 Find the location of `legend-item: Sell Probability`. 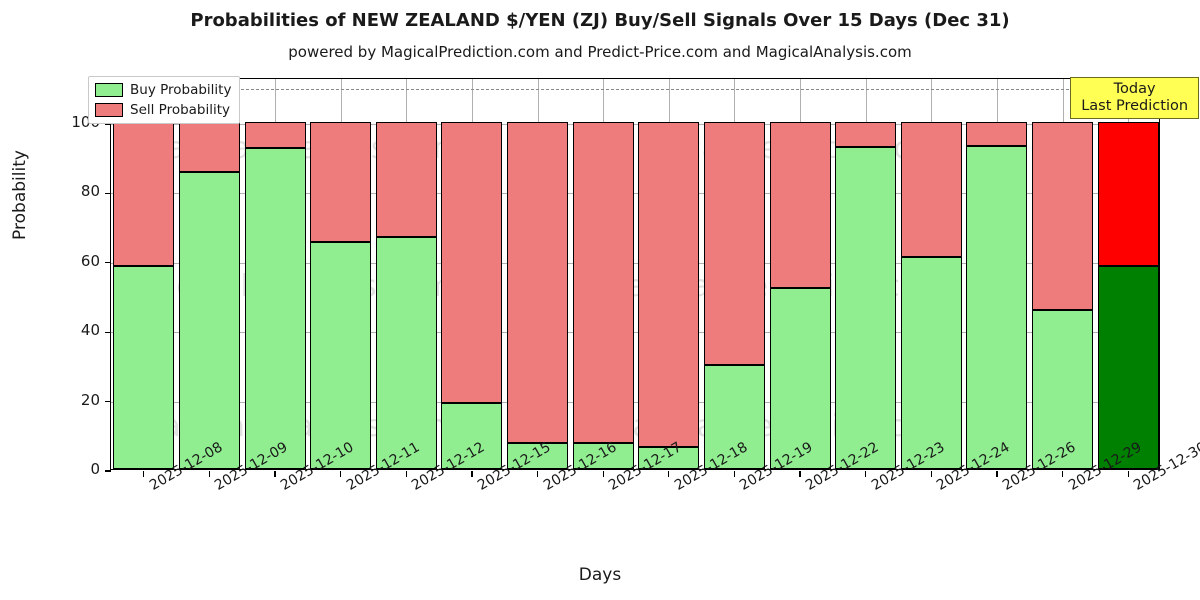

legend-item: Sell Probability is located at coordinates (163, 110).